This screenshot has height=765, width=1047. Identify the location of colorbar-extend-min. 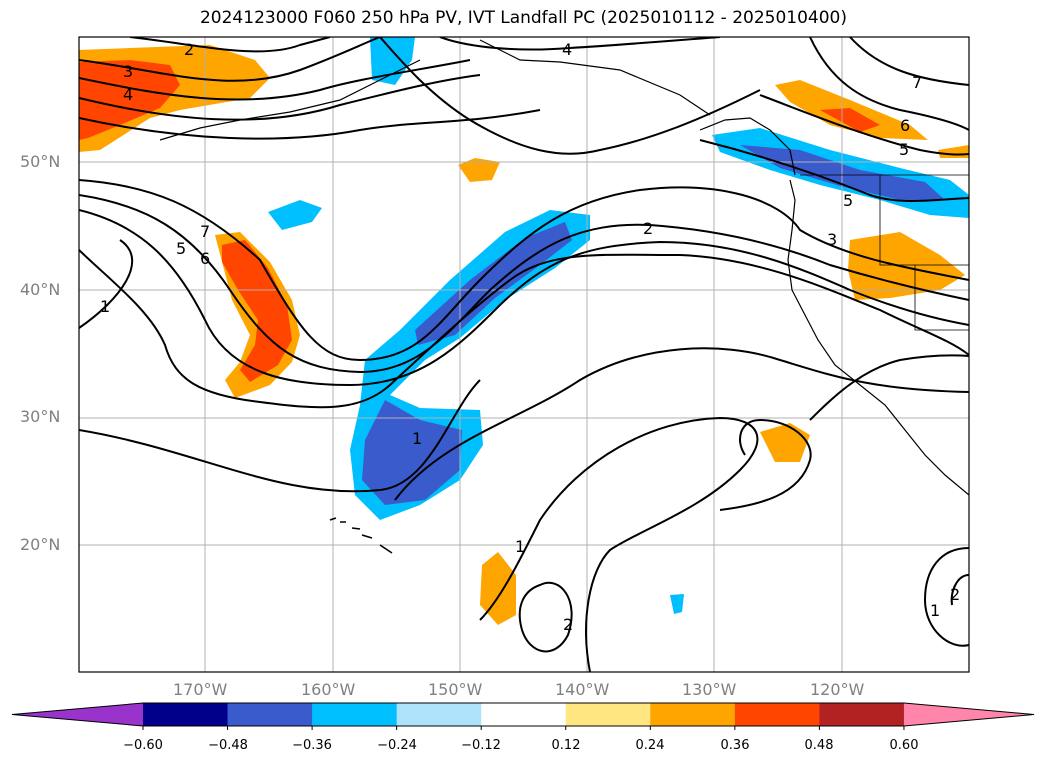
(77, 714).